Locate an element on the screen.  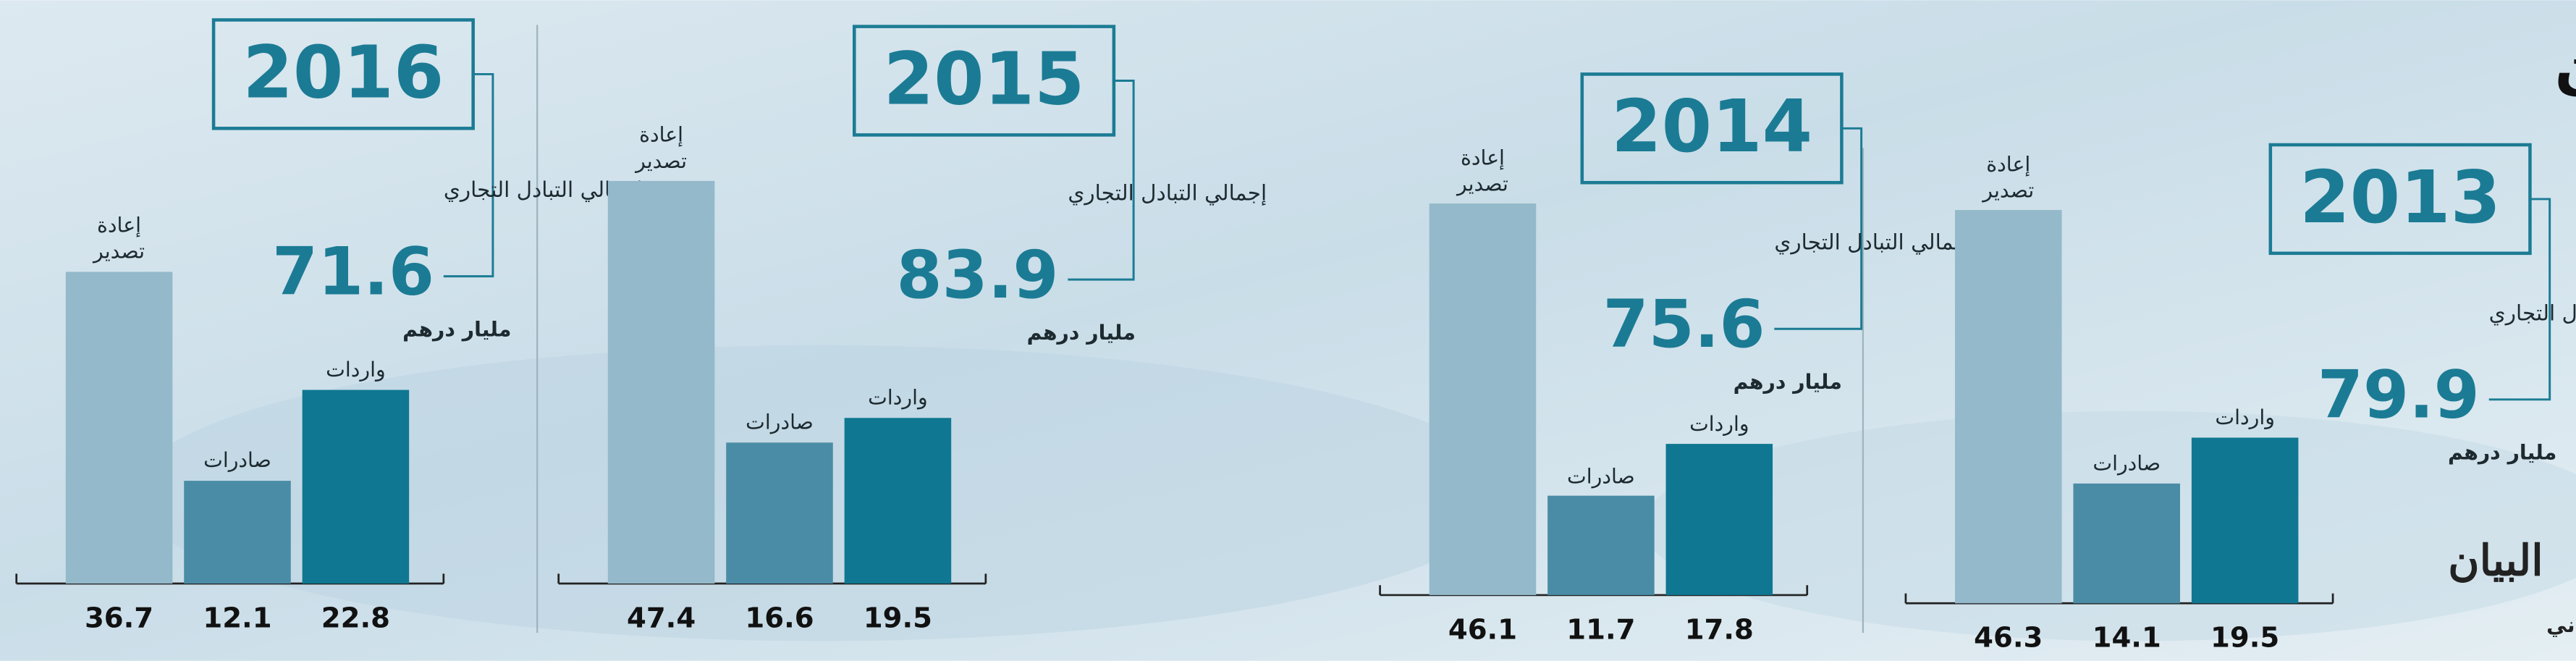
total-value: 75.6 is located at coordinates (1684, 325).